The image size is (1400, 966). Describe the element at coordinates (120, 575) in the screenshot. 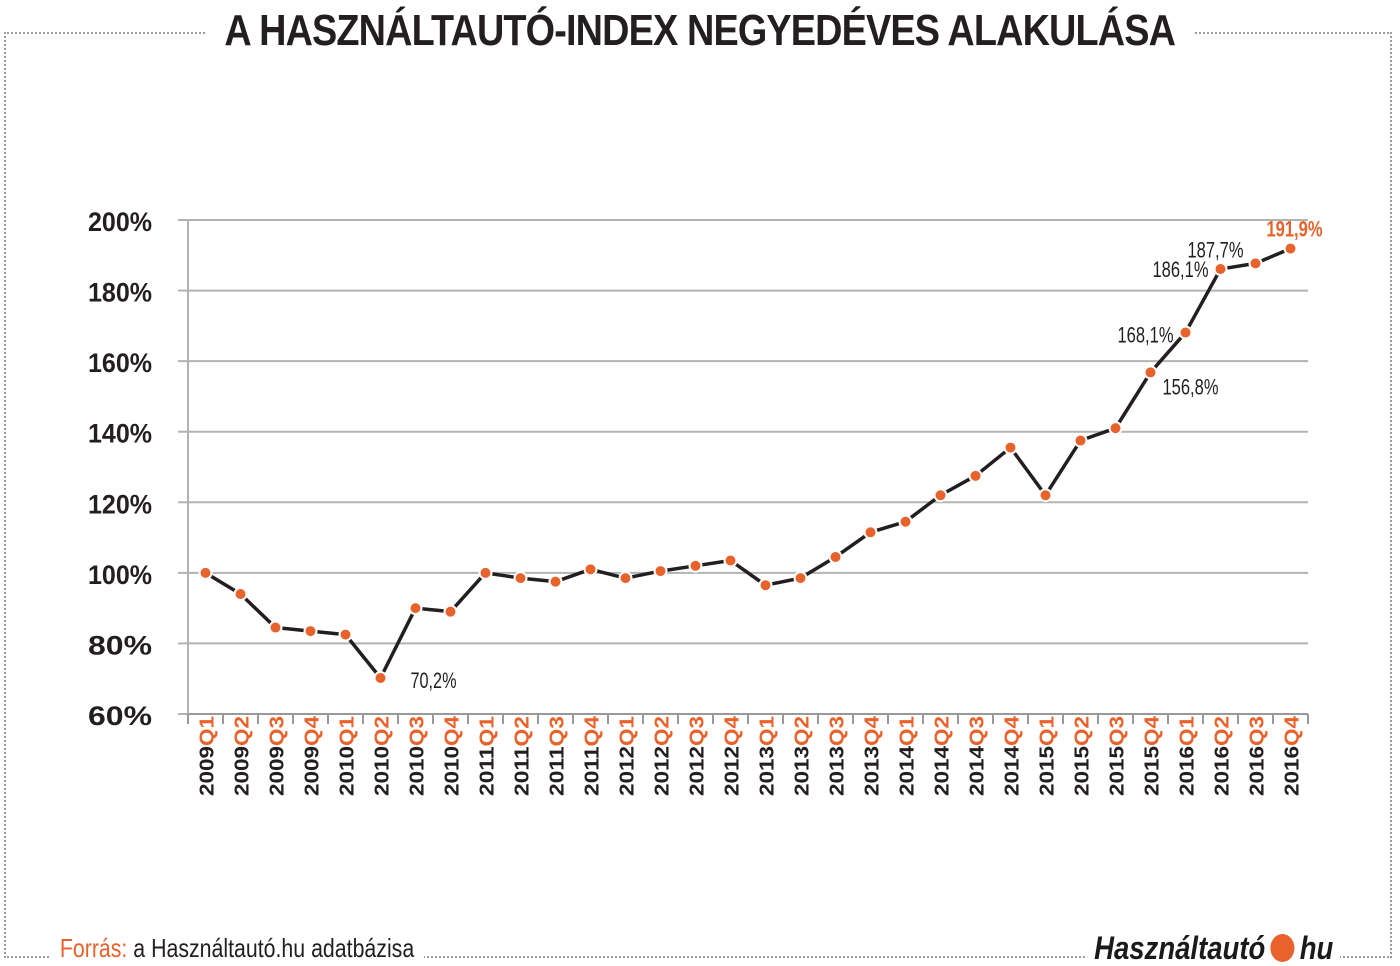

I see `y-tick-label: 100%` at that location.